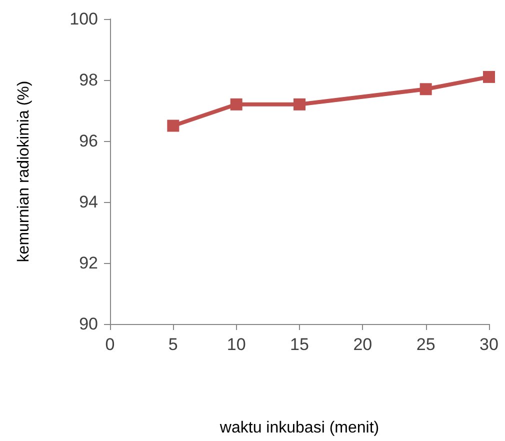  Describe the element at coordinates (110, 344) in the screenshot. I see `x-tick-label: 0` at that location.